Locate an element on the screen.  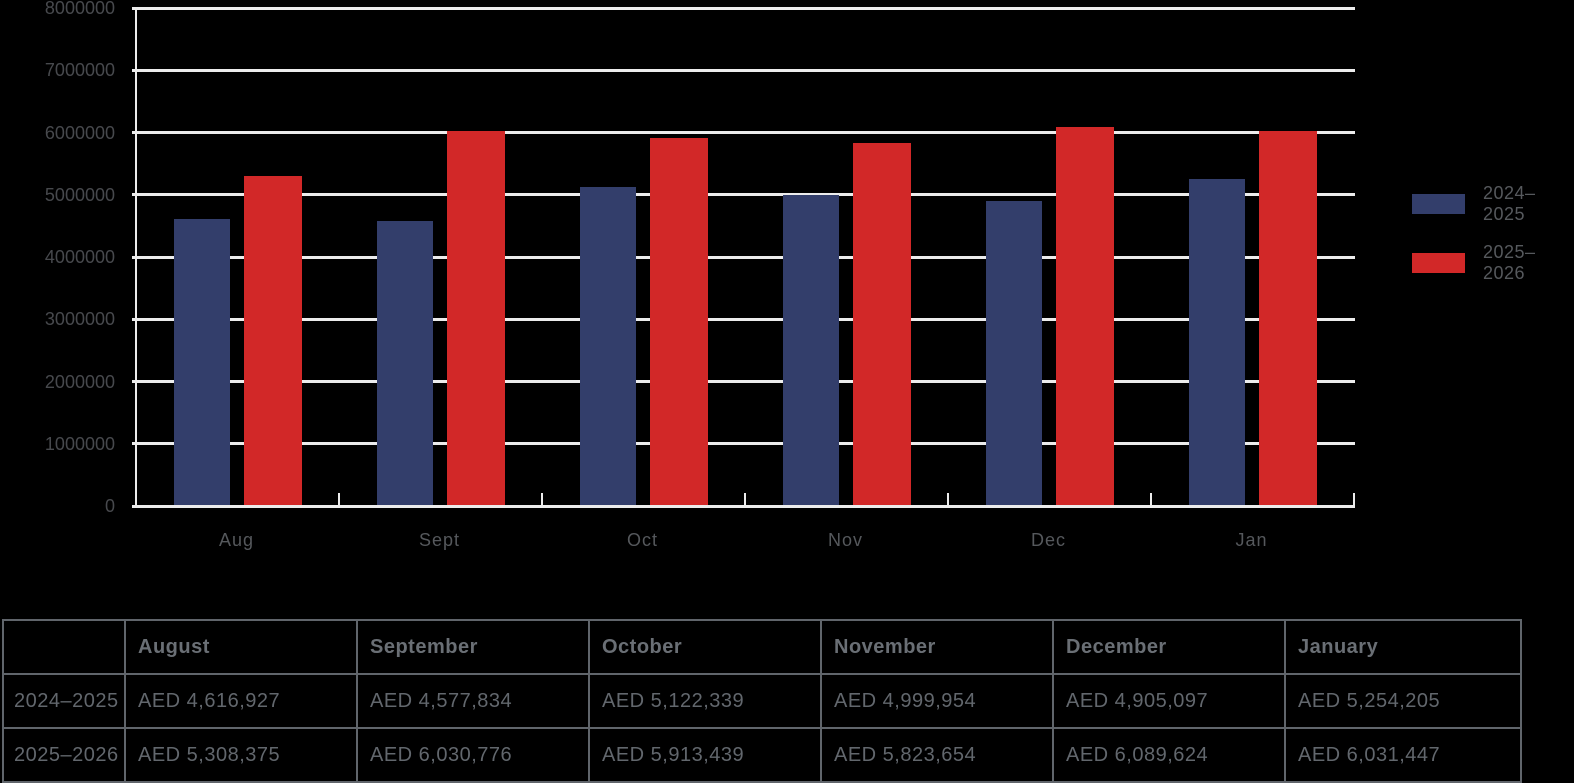
table-cell: AED 4,616,927 is located at coordinates (241, 701).